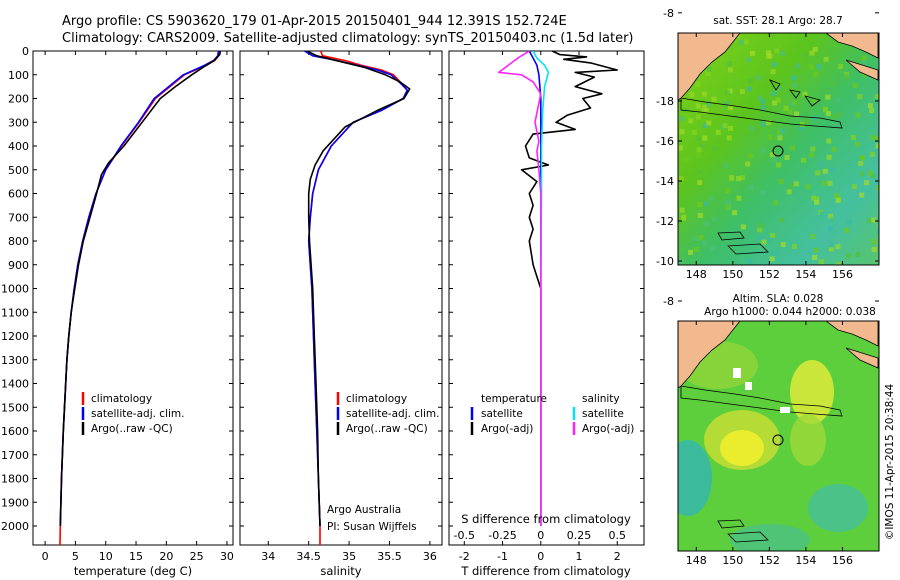 The width and height of the screenshot is (900, 580). Describe the element at coordinates (75, 556) in the screenshot. I see `x-tick-label: 5` at that location.